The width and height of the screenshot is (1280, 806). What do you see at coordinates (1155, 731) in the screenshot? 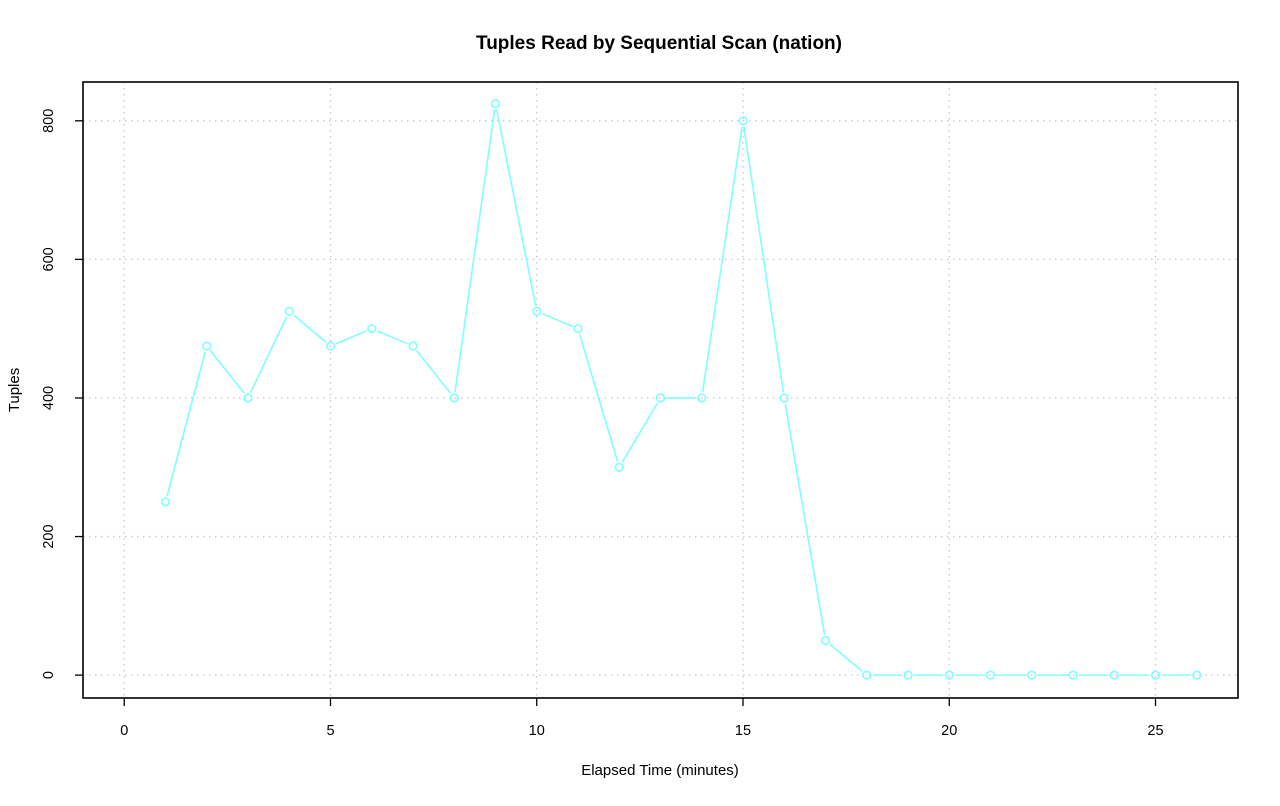
I see `x-tick-label: 25` at bounding box center [1155, 731].